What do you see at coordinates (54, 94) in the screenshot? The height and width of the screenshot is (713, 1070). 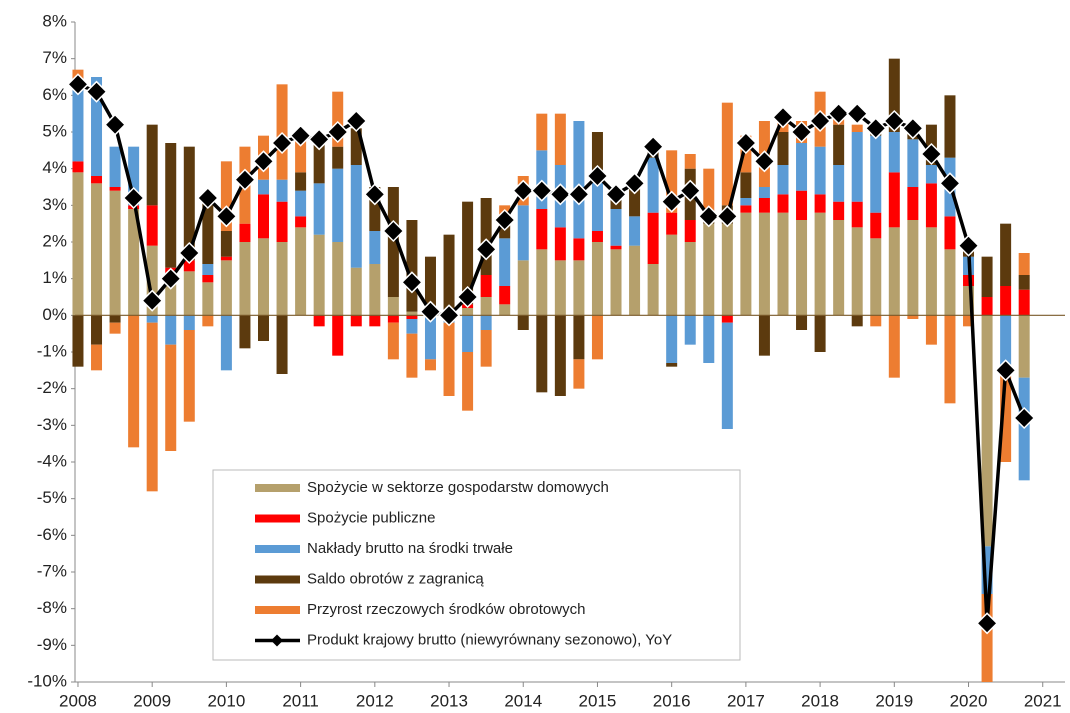 I see `y-tick-label: 6%` at bounding box center [54, 94].